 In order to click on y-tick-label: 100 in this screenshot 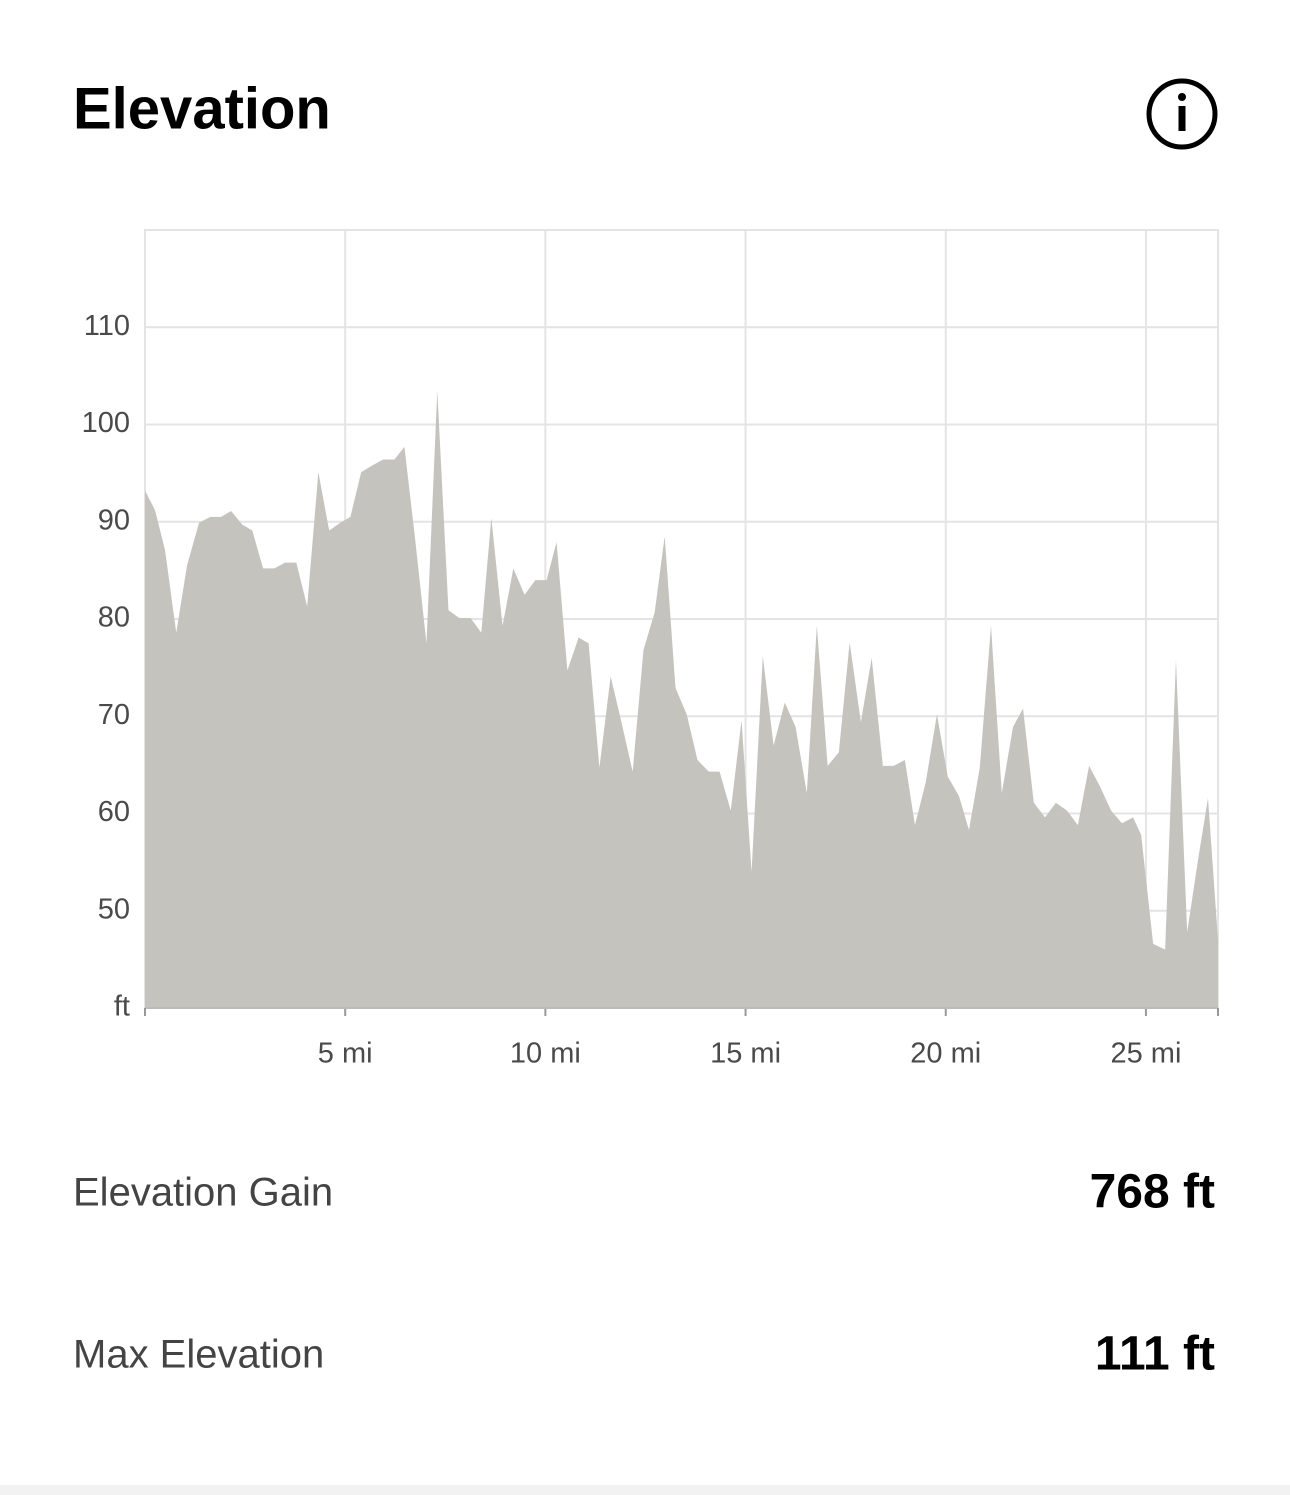, I will do `click(106, 423)`.